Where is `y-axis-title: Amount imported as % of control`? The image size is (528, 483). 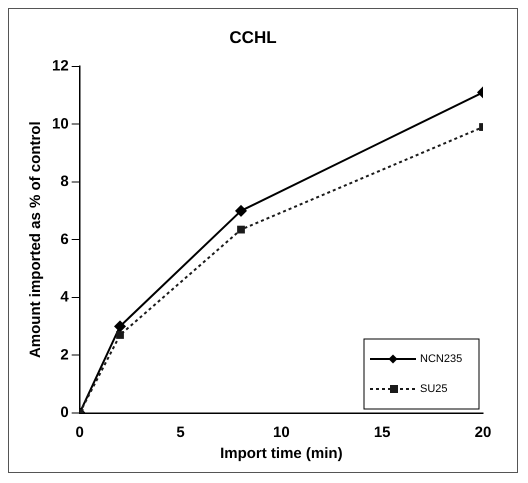 y-axis-title: Amount imported as % of control is located at coordinates (35, 239).